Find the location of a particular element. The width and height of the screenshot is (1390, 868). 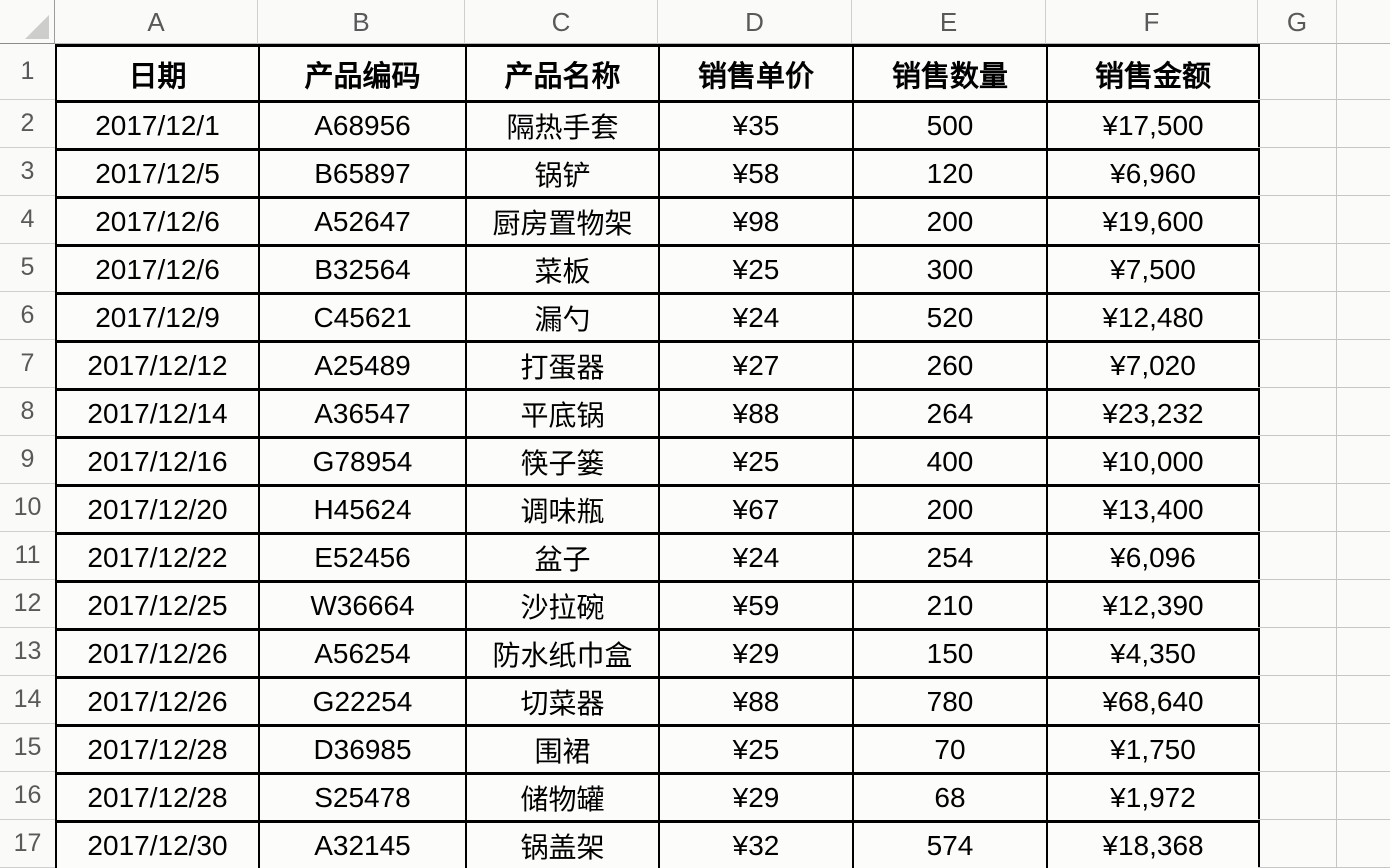

cell-F4: ¥19,600 is located at coordinates (1153, 221).